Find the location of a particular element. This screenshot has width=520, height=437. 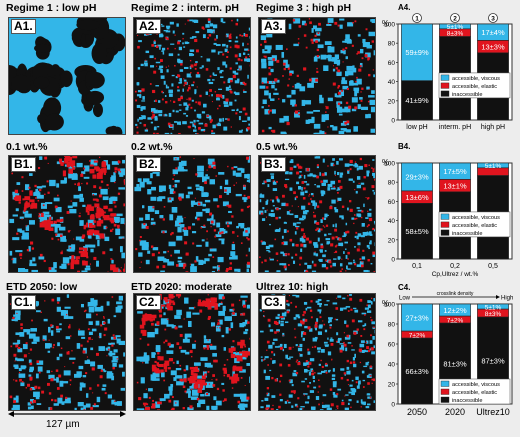

column-marker-label: 3 is located at coordinates (493, 19).